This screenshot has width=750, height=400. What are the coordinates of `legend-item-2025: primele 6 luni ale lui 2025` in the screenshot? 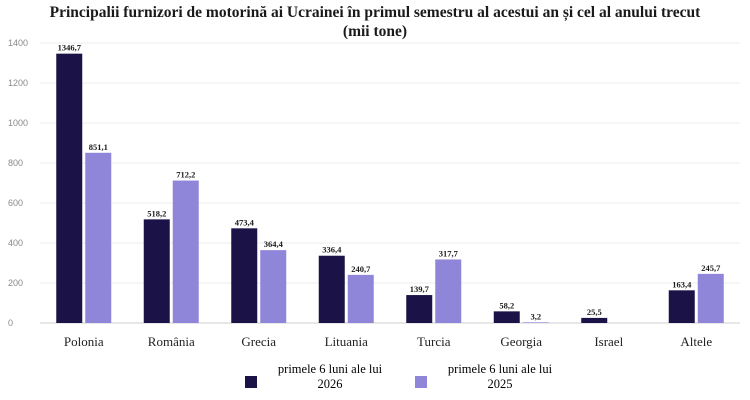 It's located at (485, 377).